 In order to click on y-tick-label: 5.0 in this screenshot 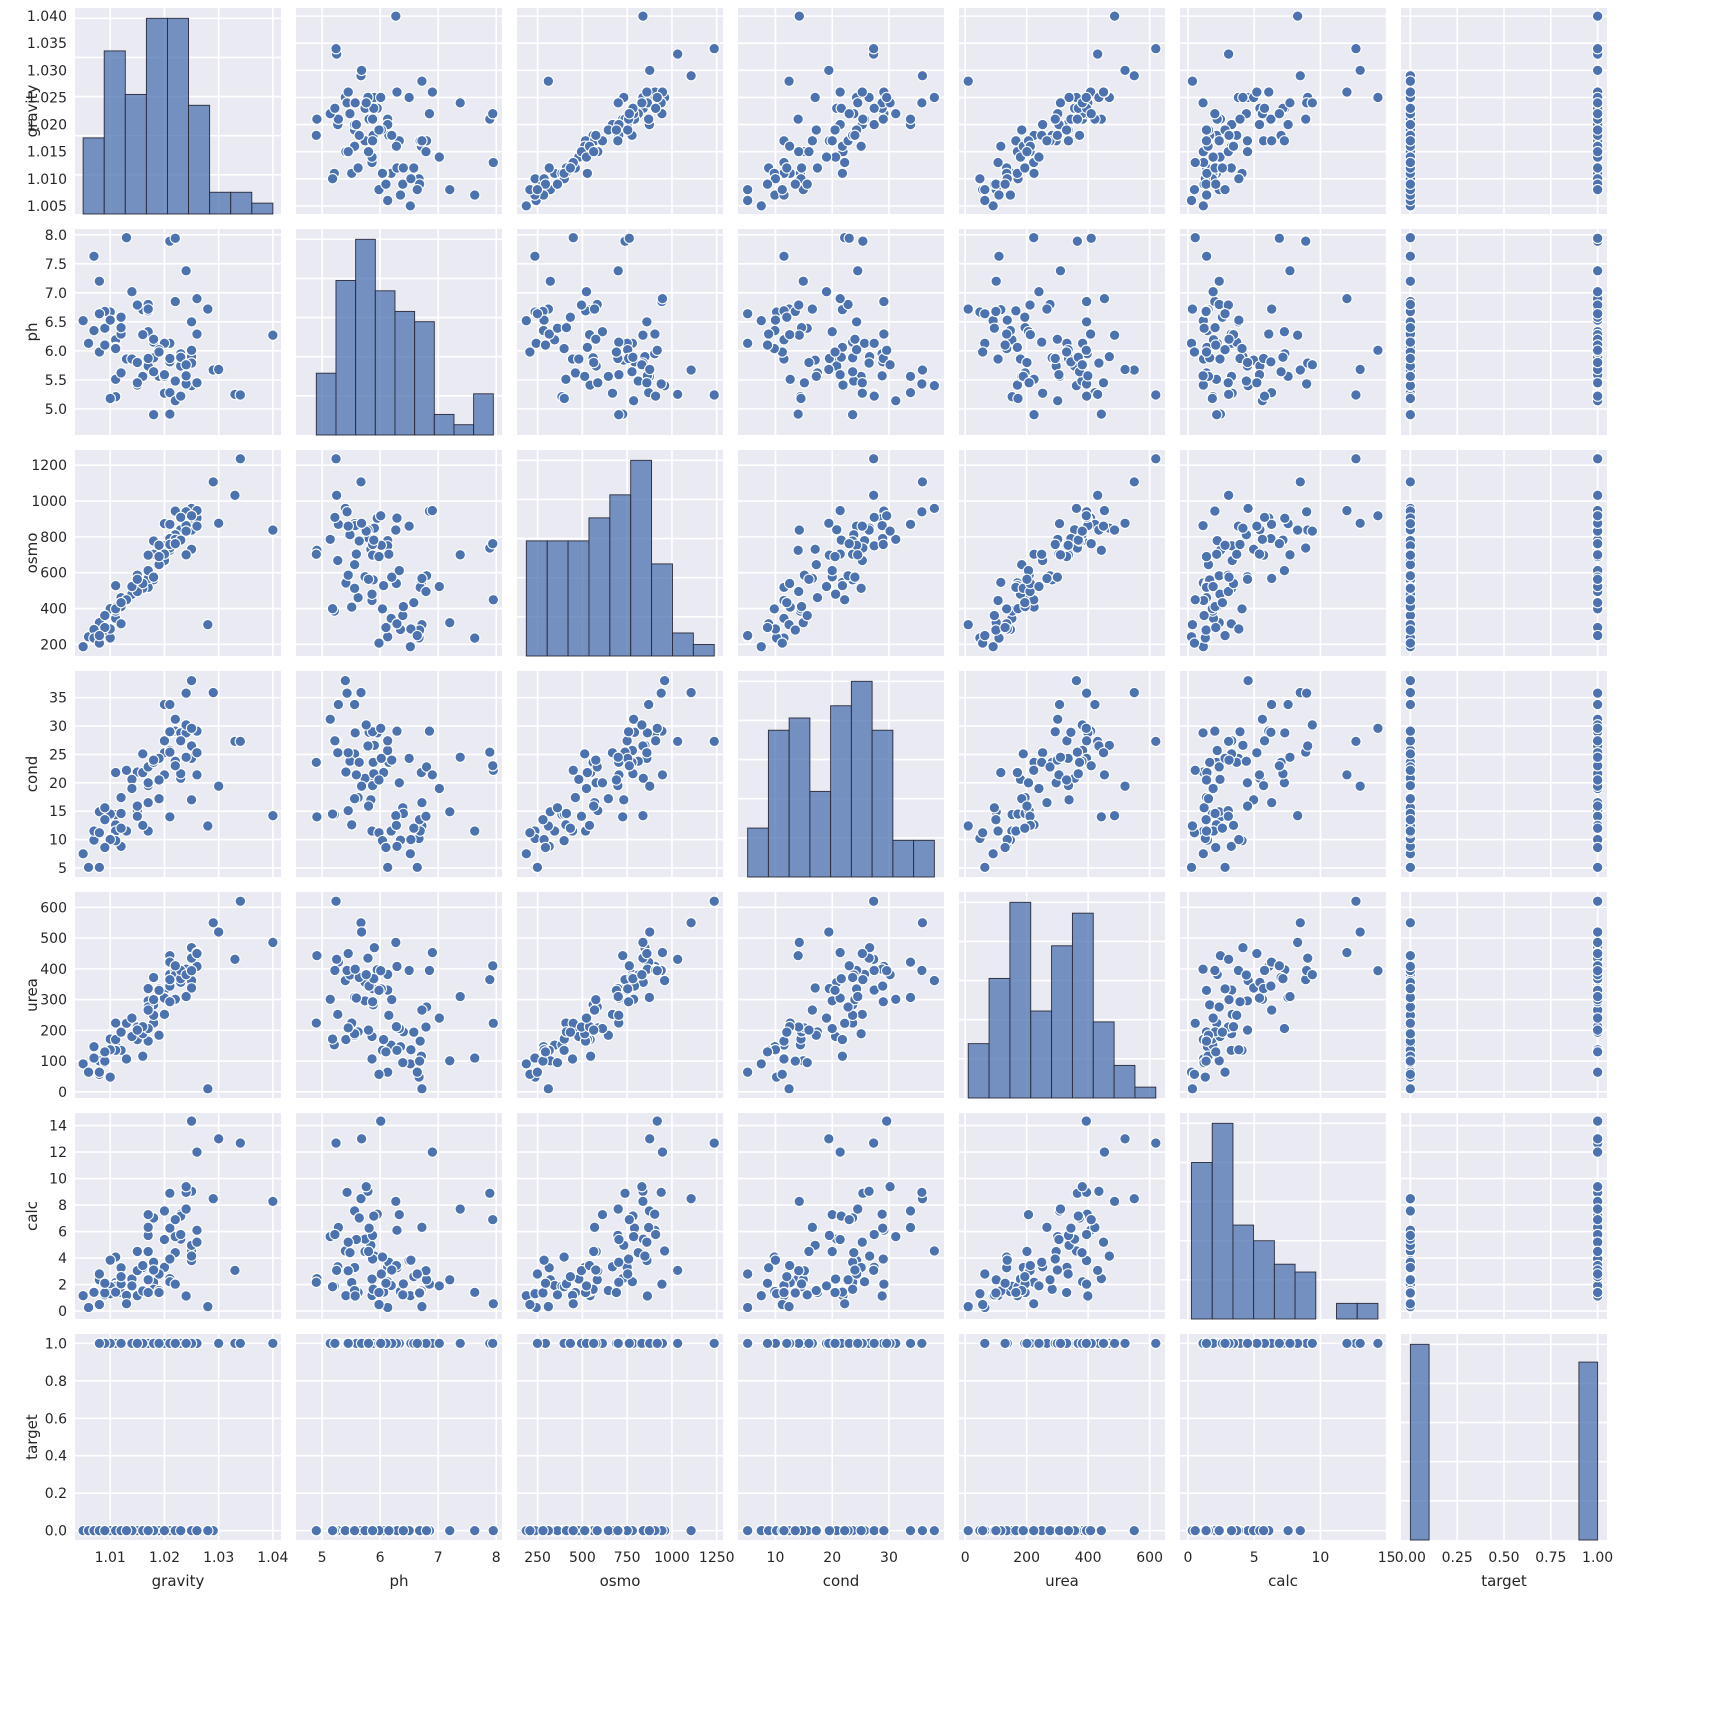, I will do `click(56, 410)`.